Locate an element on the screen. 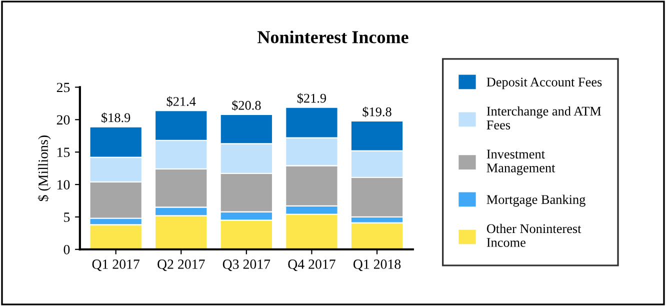 Image resolution: width=666 pixels, height=306 pixels. chart-title: Noninterest Income is located at coordinates (333, 37).